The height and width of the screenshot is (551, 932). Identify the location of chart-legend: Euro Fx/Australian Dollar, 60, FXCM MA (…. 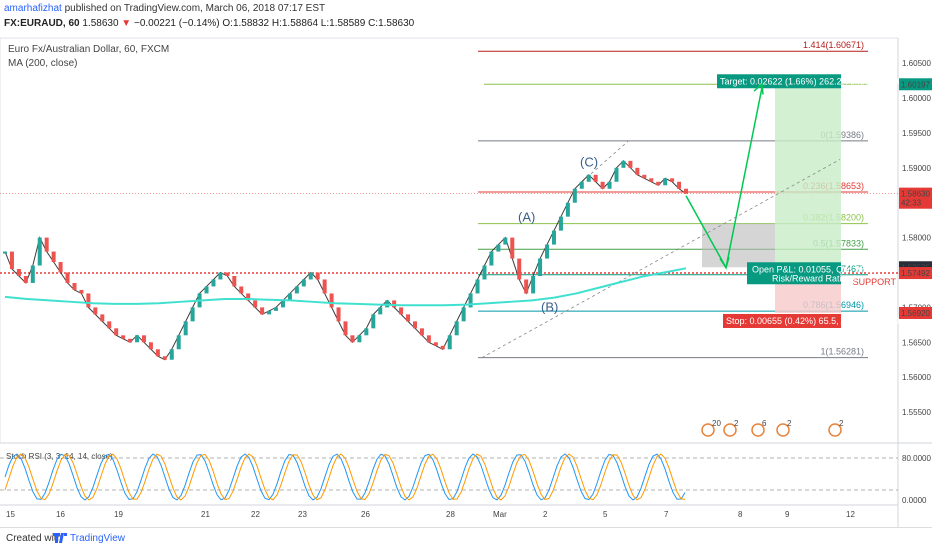
(88, 57).